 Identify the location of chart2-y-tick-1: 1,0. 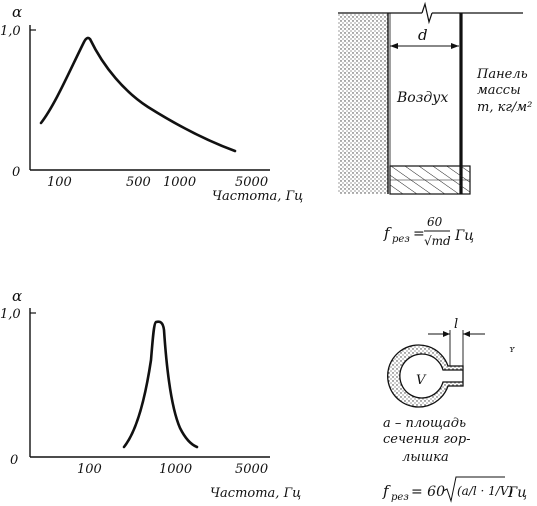
(10, 314).